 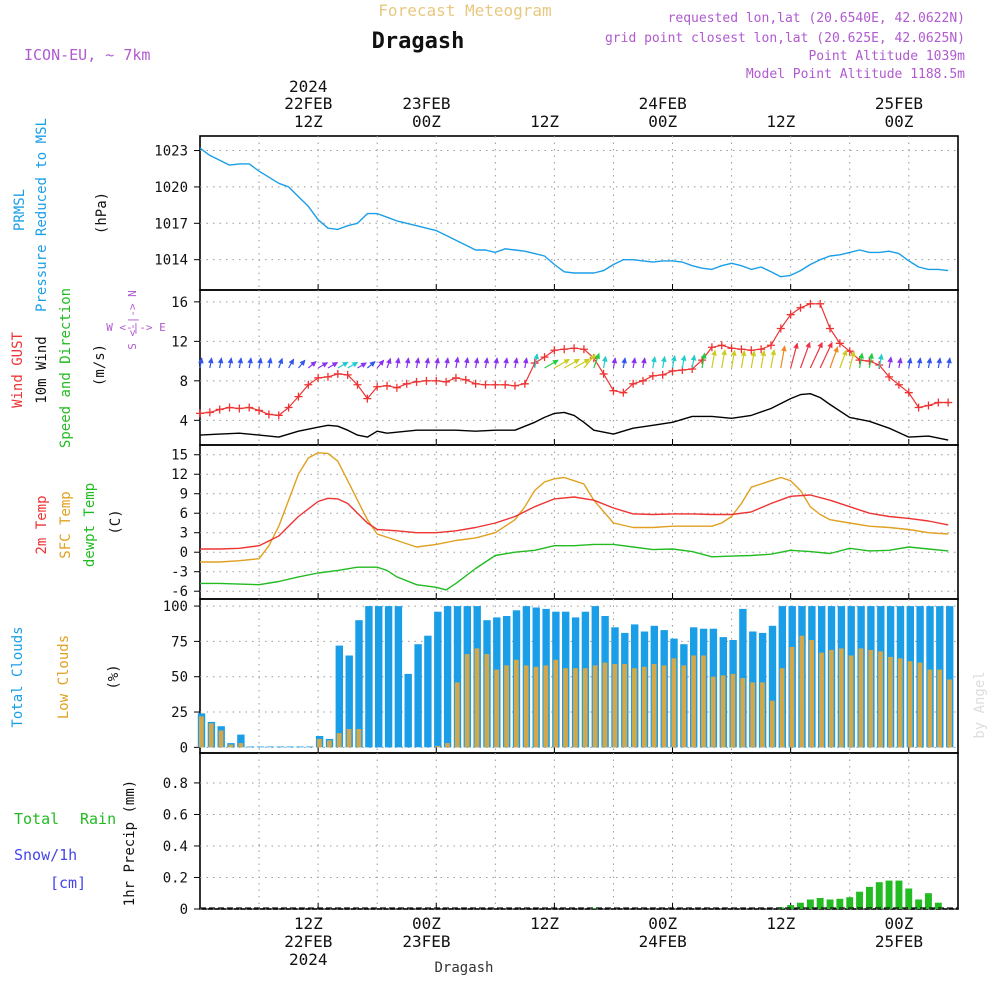 I want to click on cloud-total-label: Total Clouds, so click(x=18, y=676).